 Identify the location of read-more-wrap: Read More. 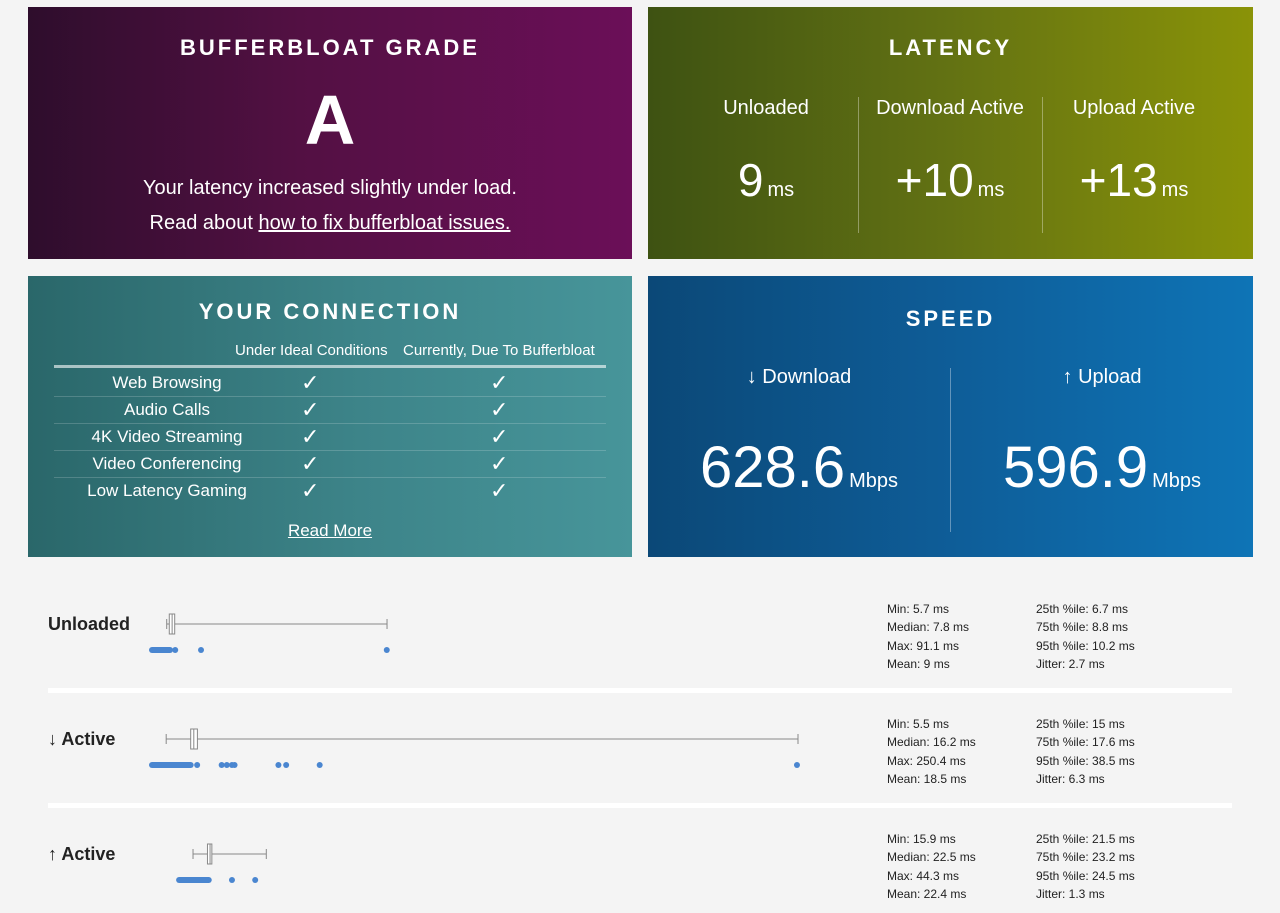
(330, 531).